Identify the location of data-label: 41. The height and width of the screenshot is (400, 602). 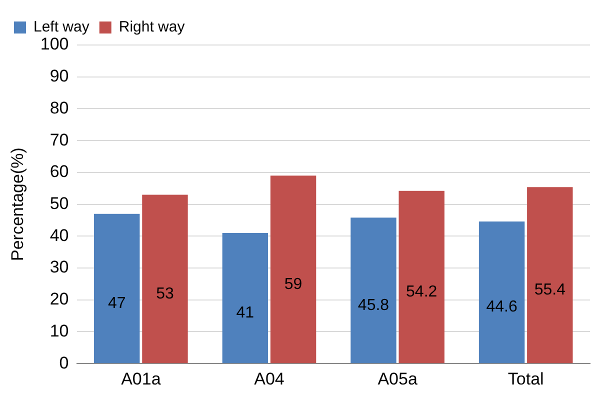
(245, 313).